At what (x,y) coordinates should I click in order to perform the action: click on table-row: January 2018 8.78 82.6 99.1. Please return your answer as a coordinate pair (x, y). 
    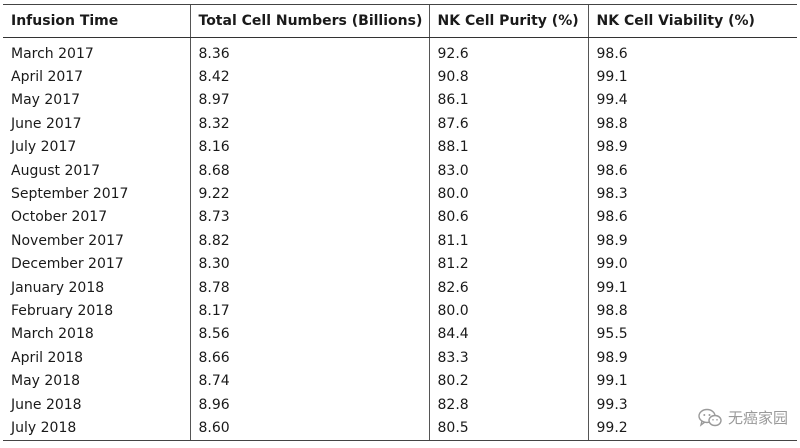
    Looking at the image, I should click on (400, 287).